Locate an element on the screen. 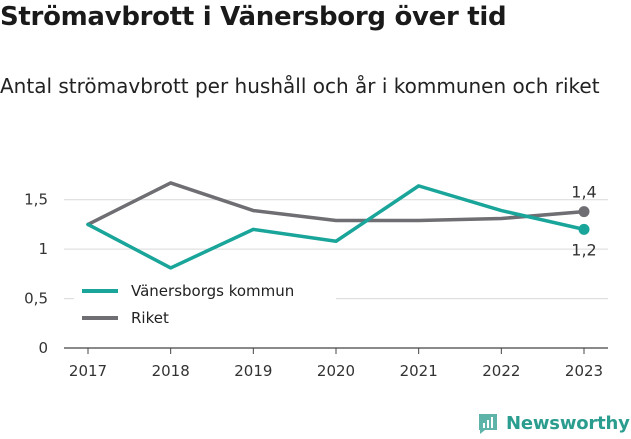 This screenshot has height=439, width=631. newsworthy-logo-icon is located at coordinates (488, 424).